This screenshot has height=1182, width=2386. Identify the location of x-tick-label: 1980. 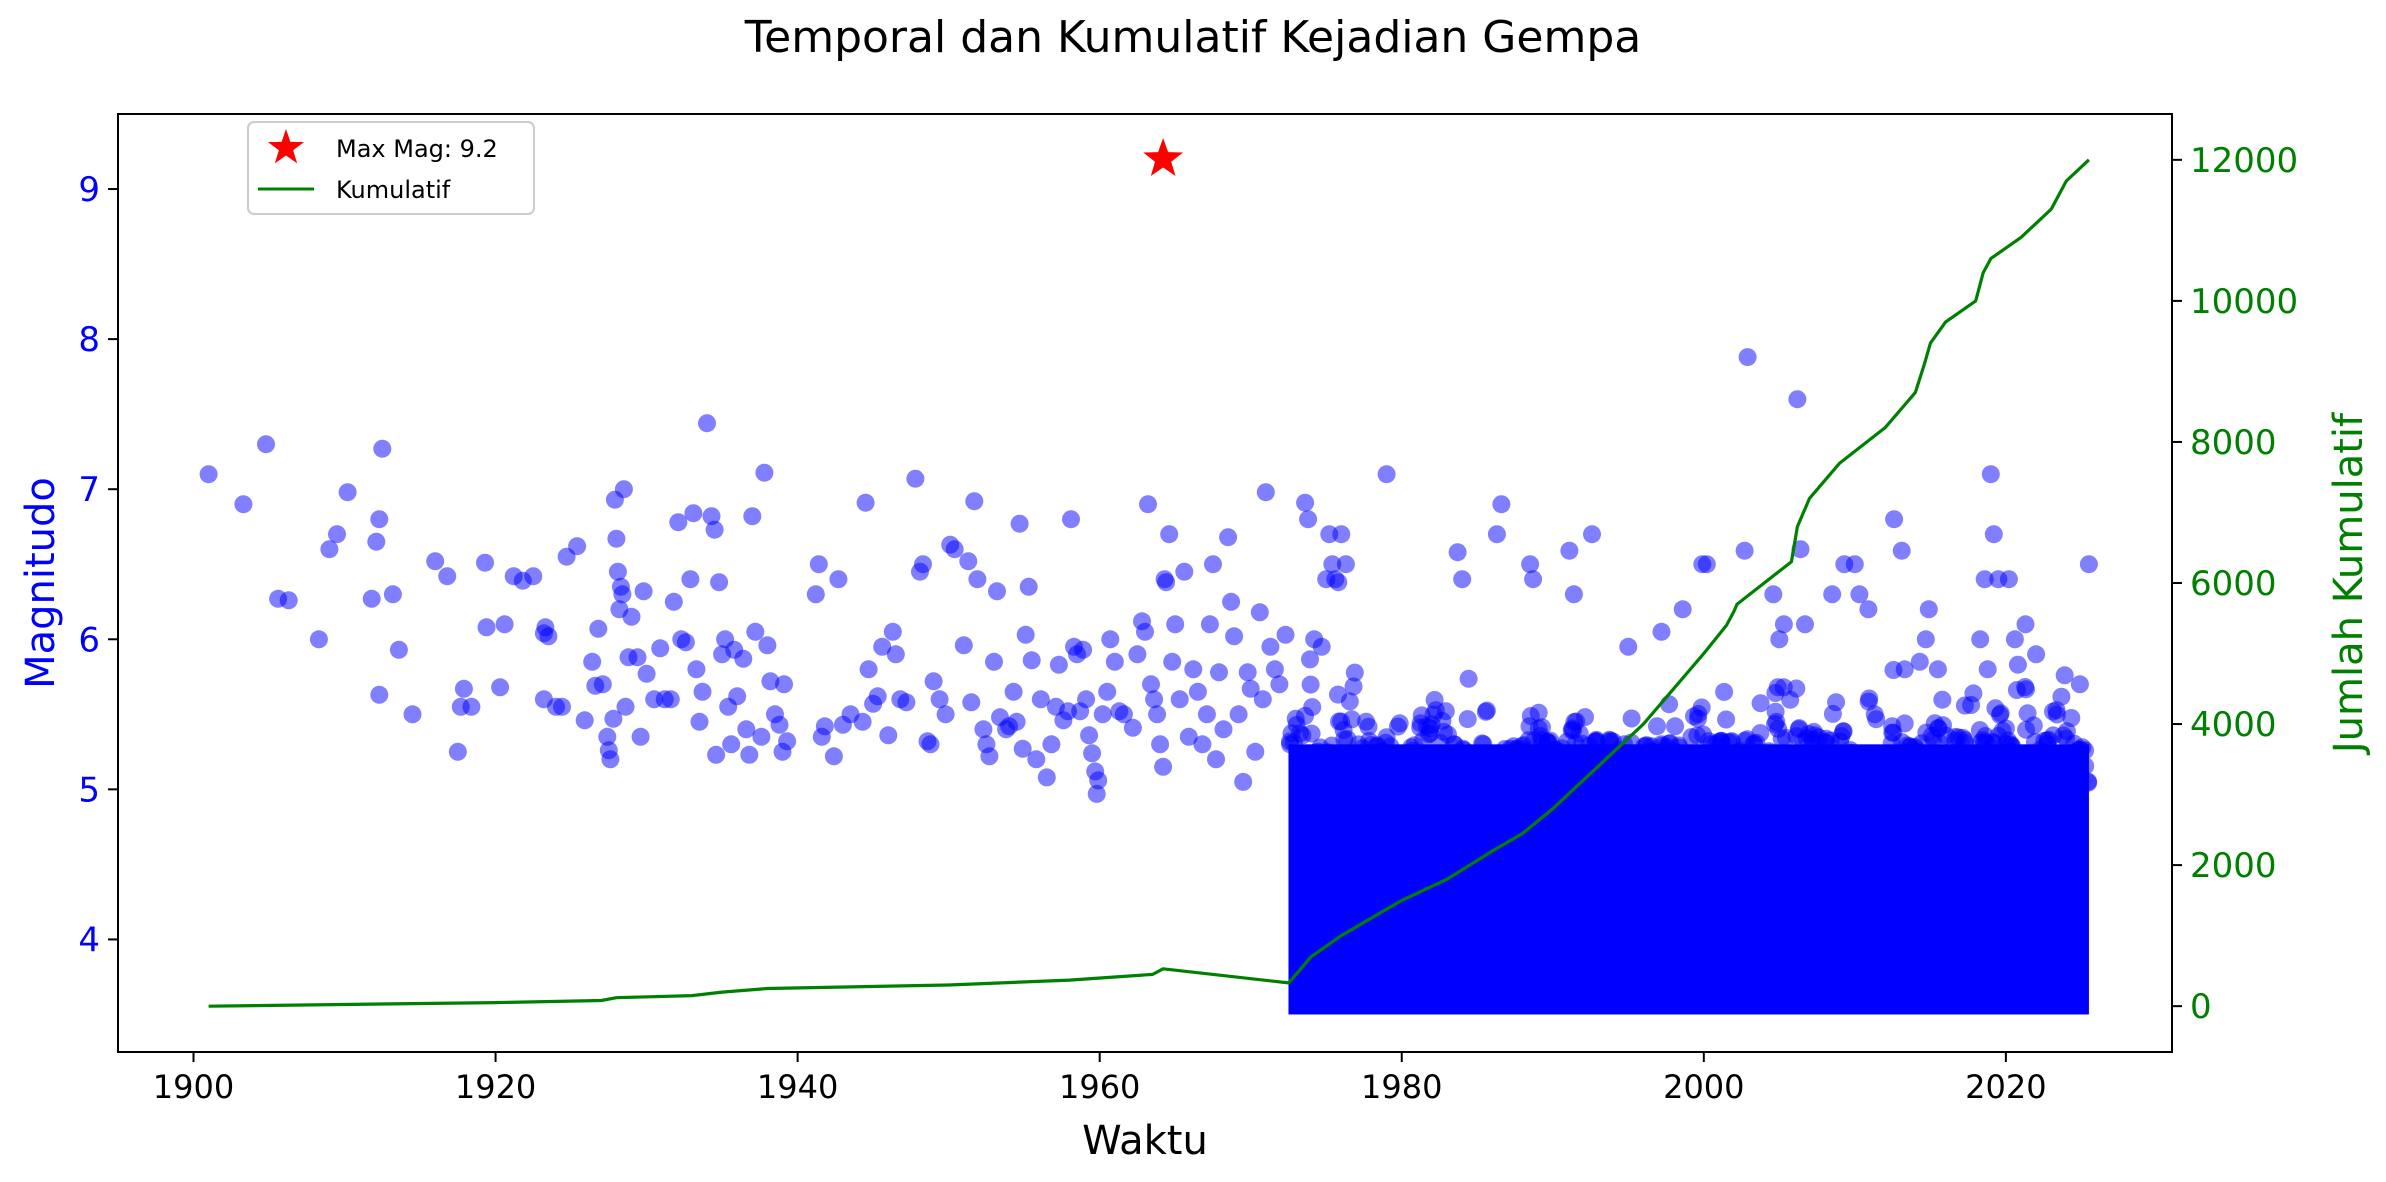
(1401, 1087).